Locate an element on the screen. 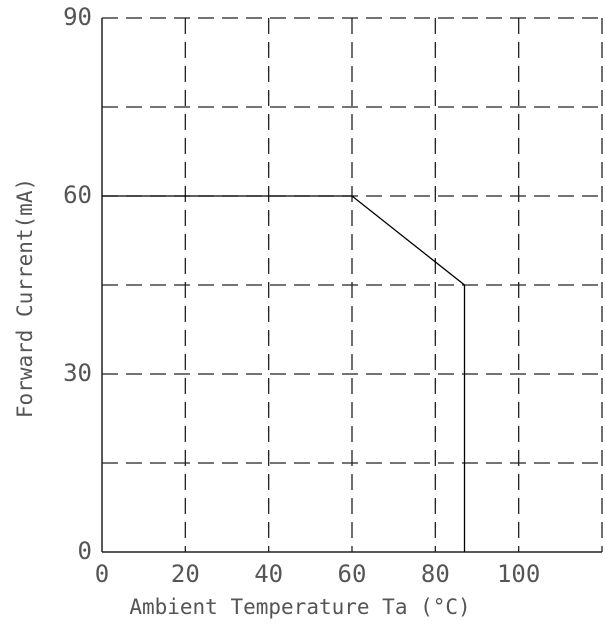 The width and height of the screenshot is (605, 627). x-axis-label: Ambient Temperature Ta (°C) is located at coordinates (299, 607).